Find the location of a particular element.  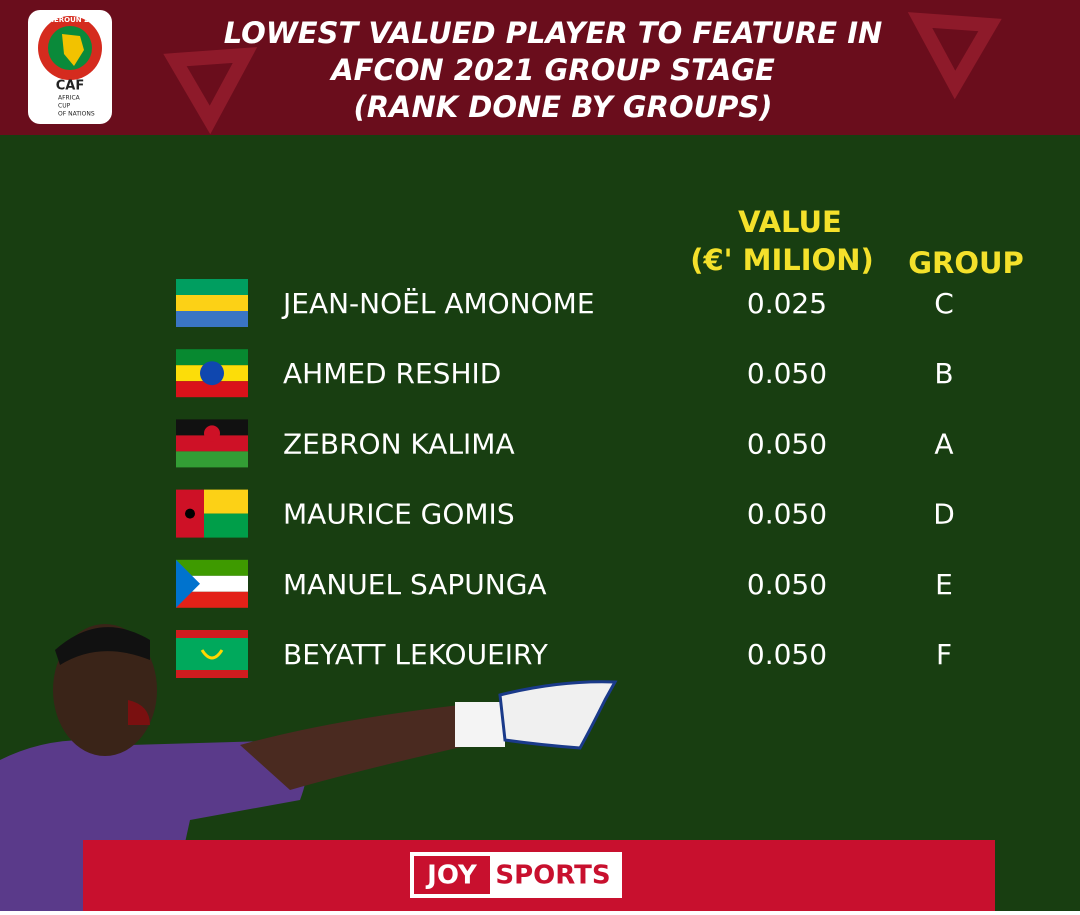

table-row: ZEBRON KALIMA 0.050 A is located at coordinates (565, 443).